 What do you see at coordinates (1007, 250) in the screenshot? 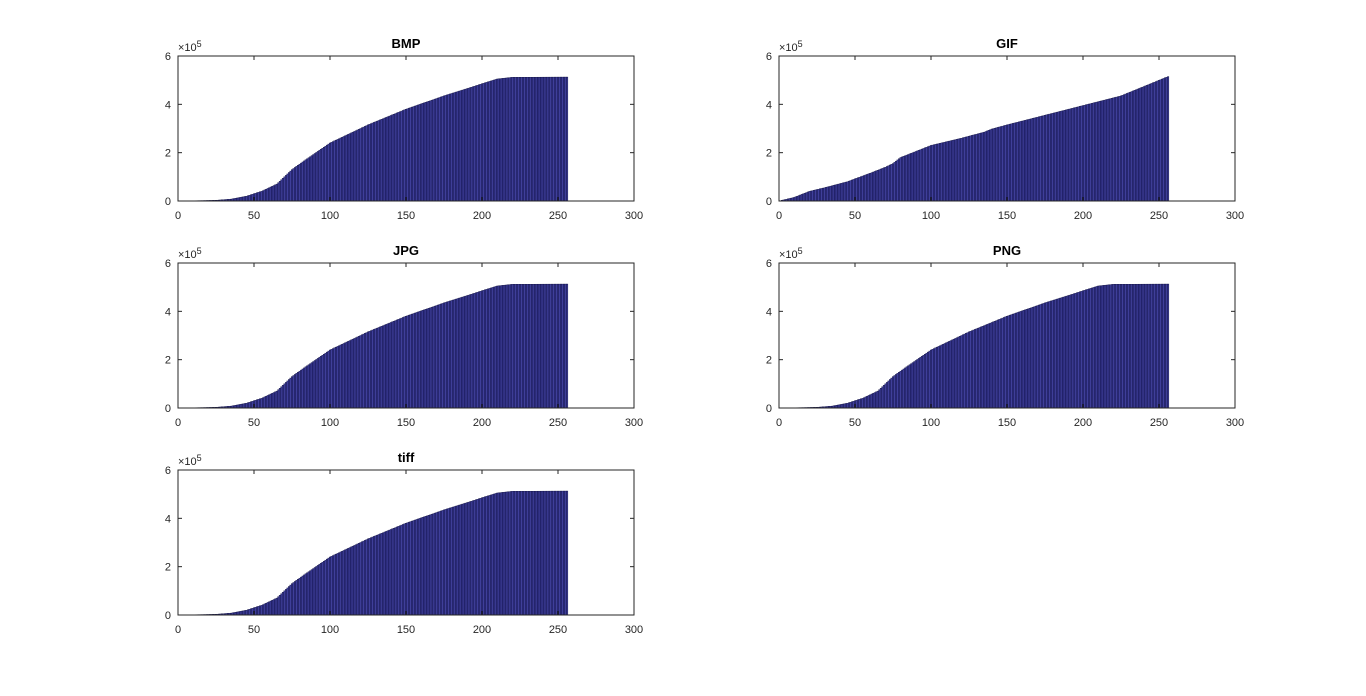
I see `chart-title: PNG` at bounding box center [1007, 250].